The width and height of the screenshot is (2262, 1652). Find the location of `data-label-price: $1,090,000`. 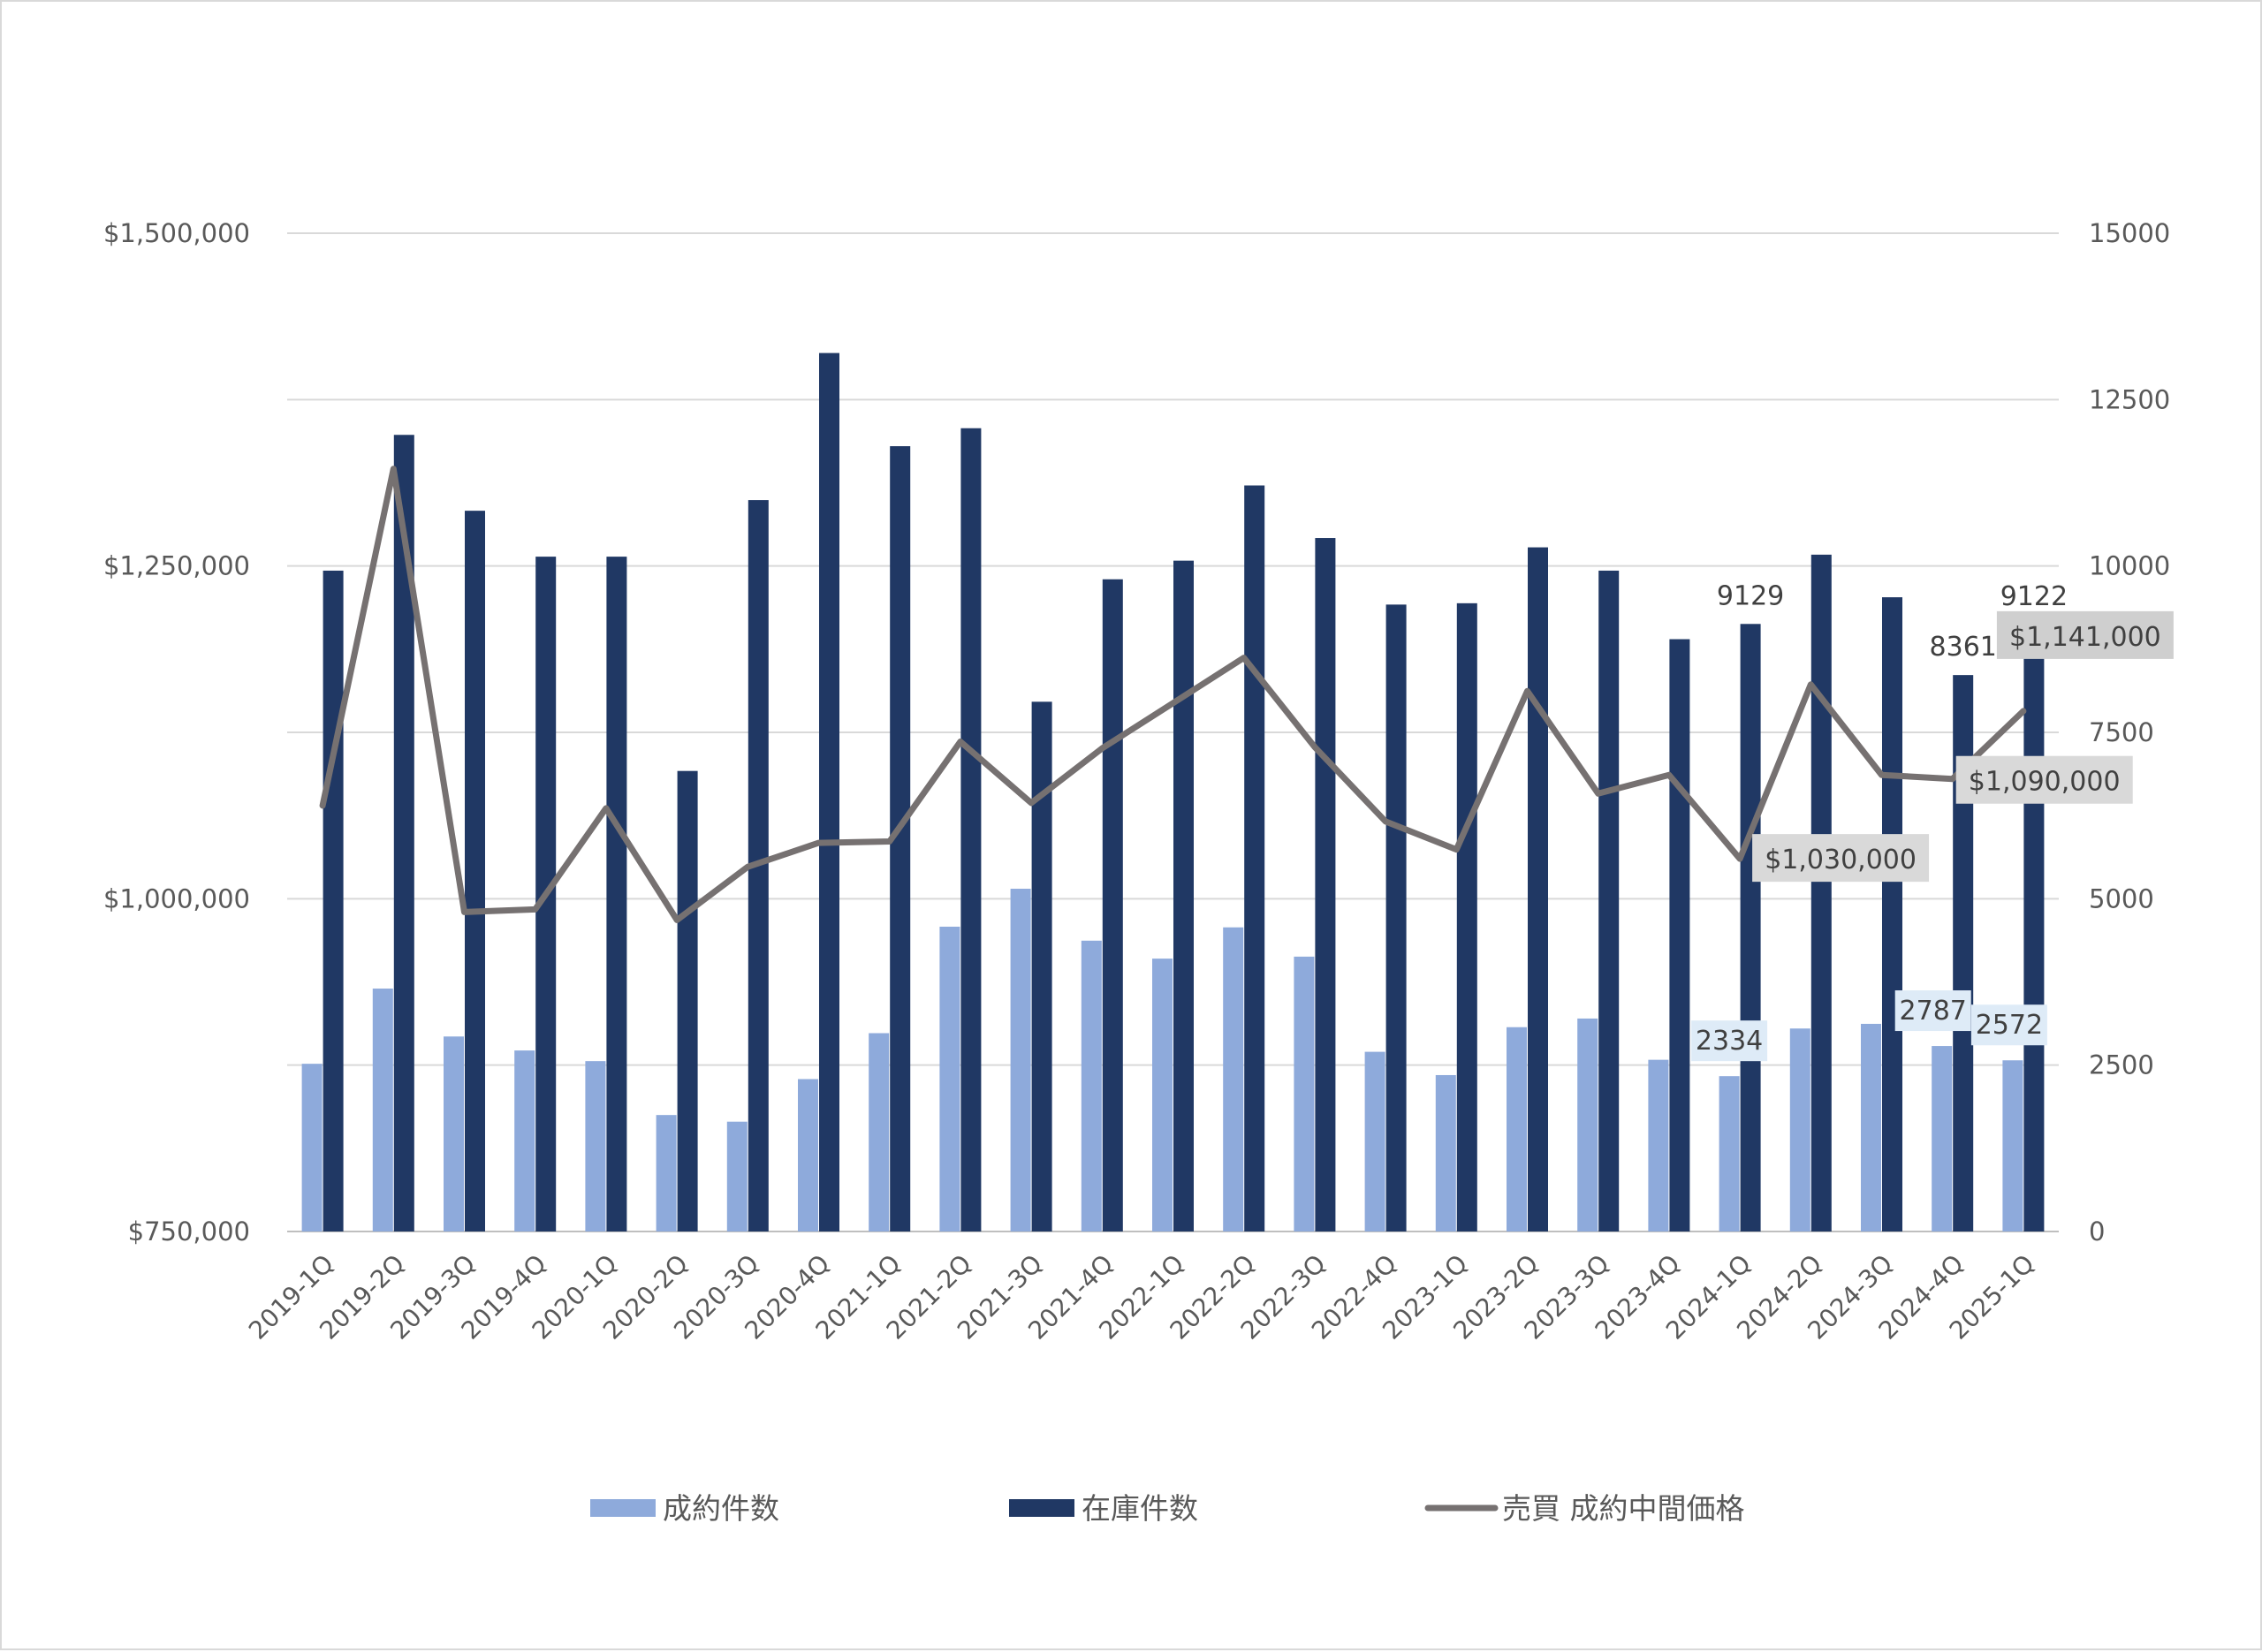

data-label-price: $1,090,000 is located at coordinates (2045, 782).